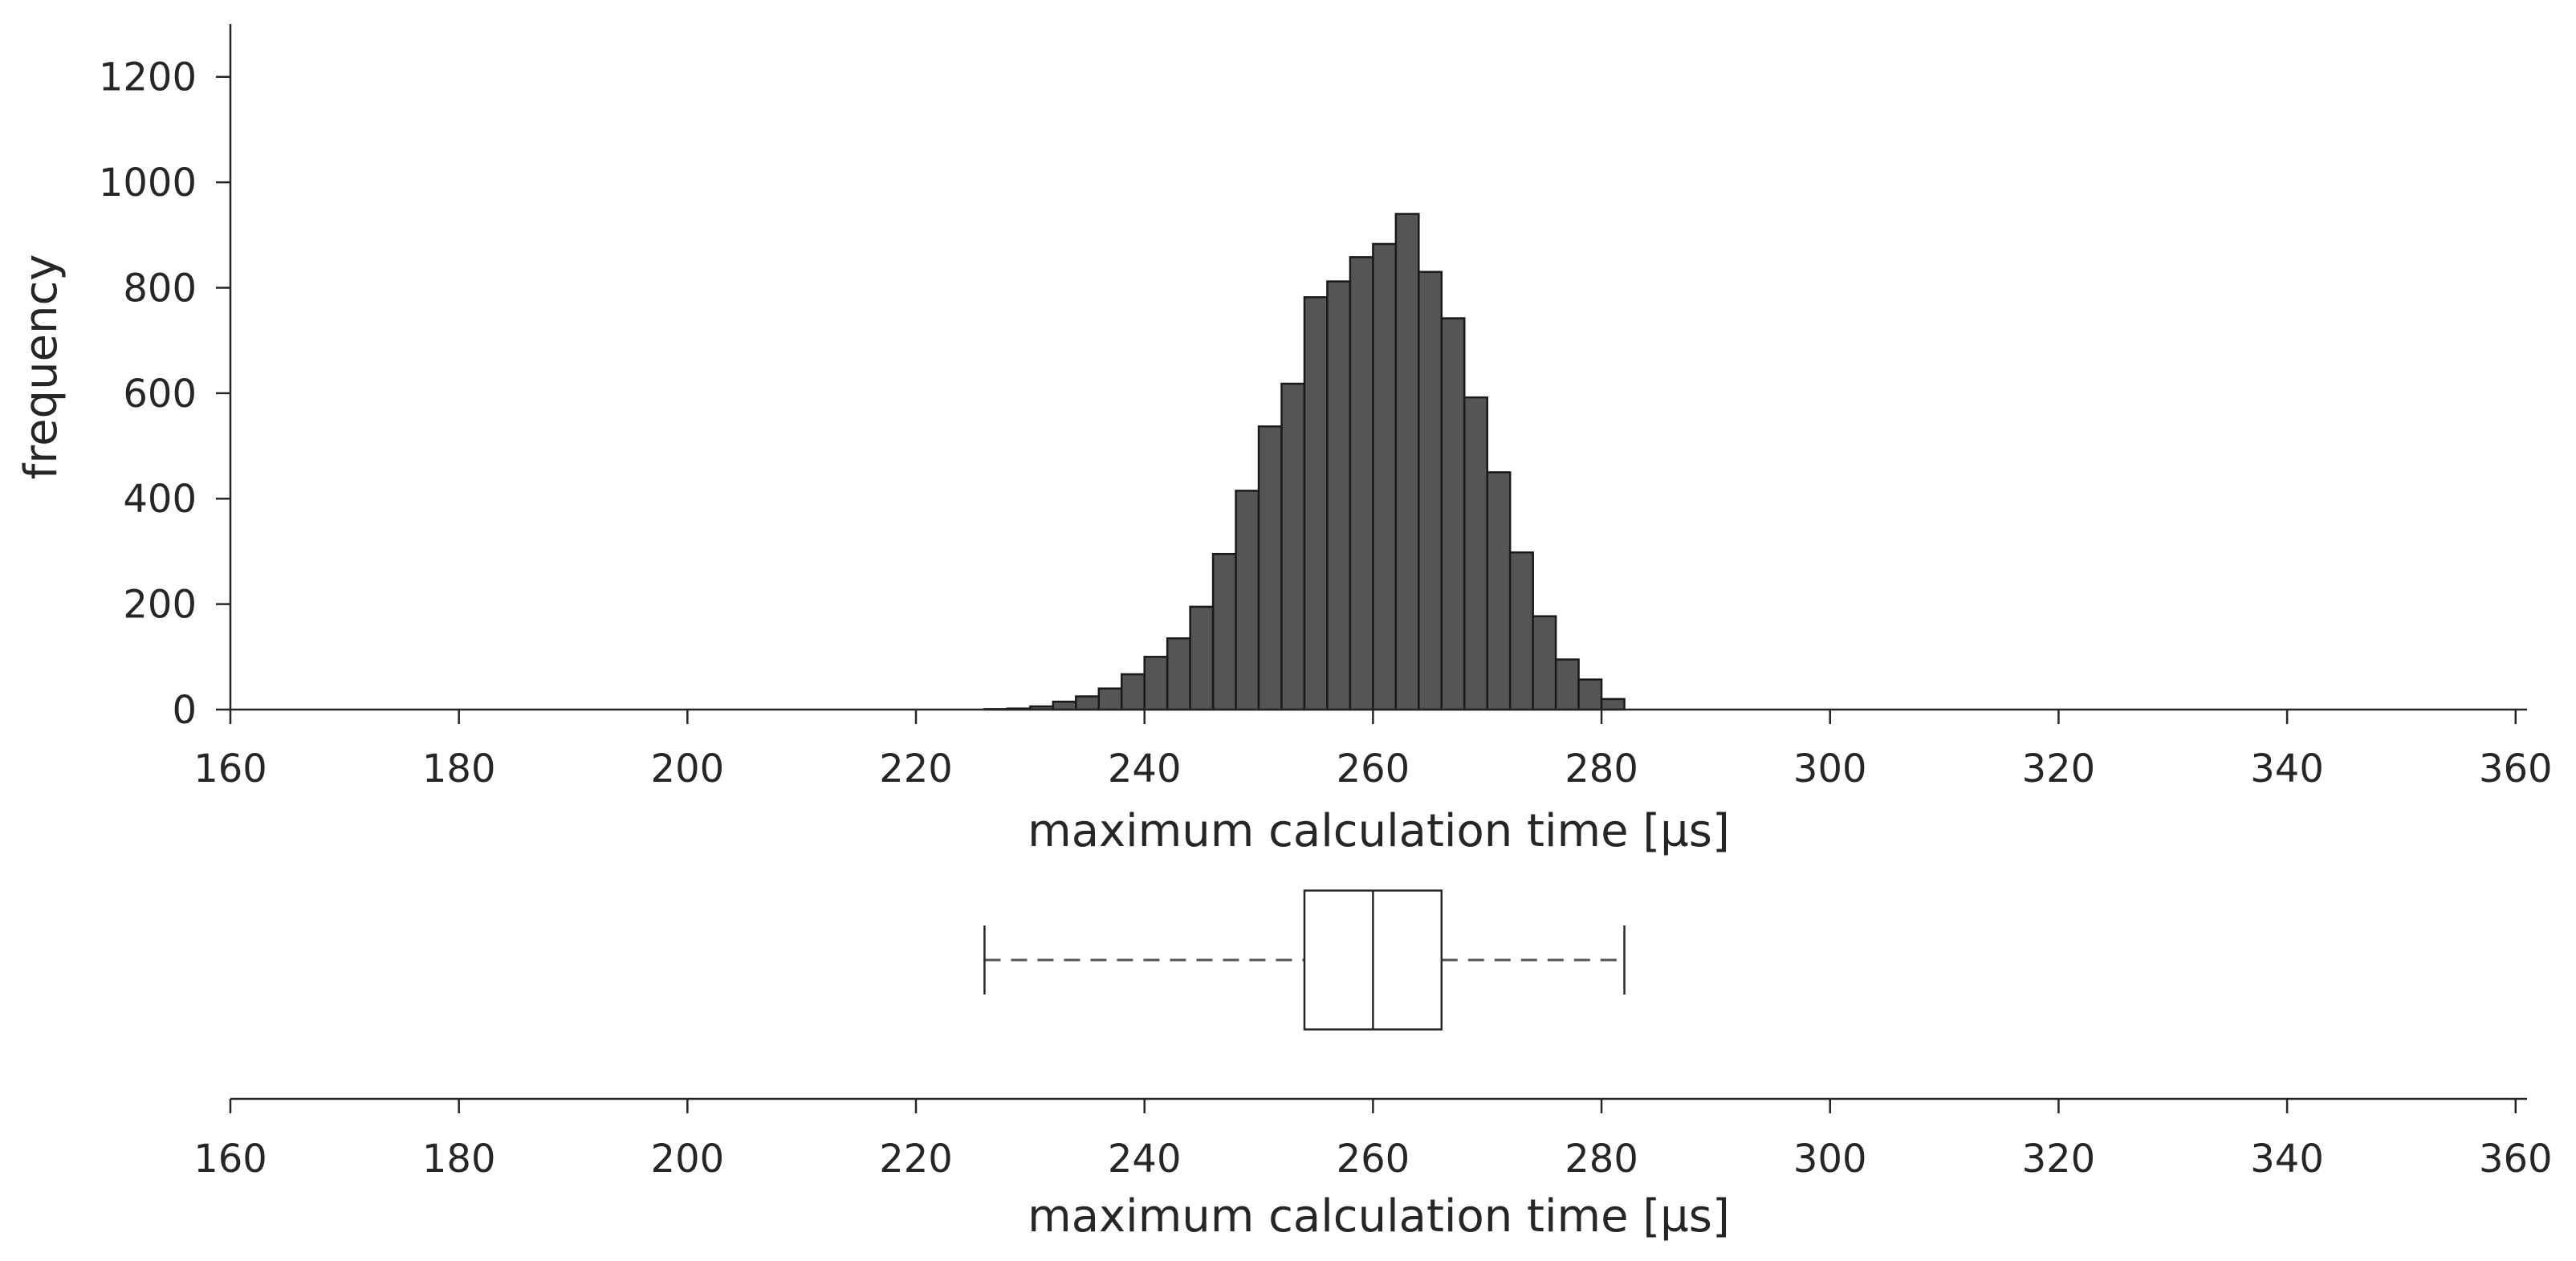 This screenshot has height=1261, width=2576. What do you see at coordinates (1379, 1216) in the screenshot?
I see `boxplot-x-axis-title: maximum calculation time [µs]` at bounding box center [1379, 1216].